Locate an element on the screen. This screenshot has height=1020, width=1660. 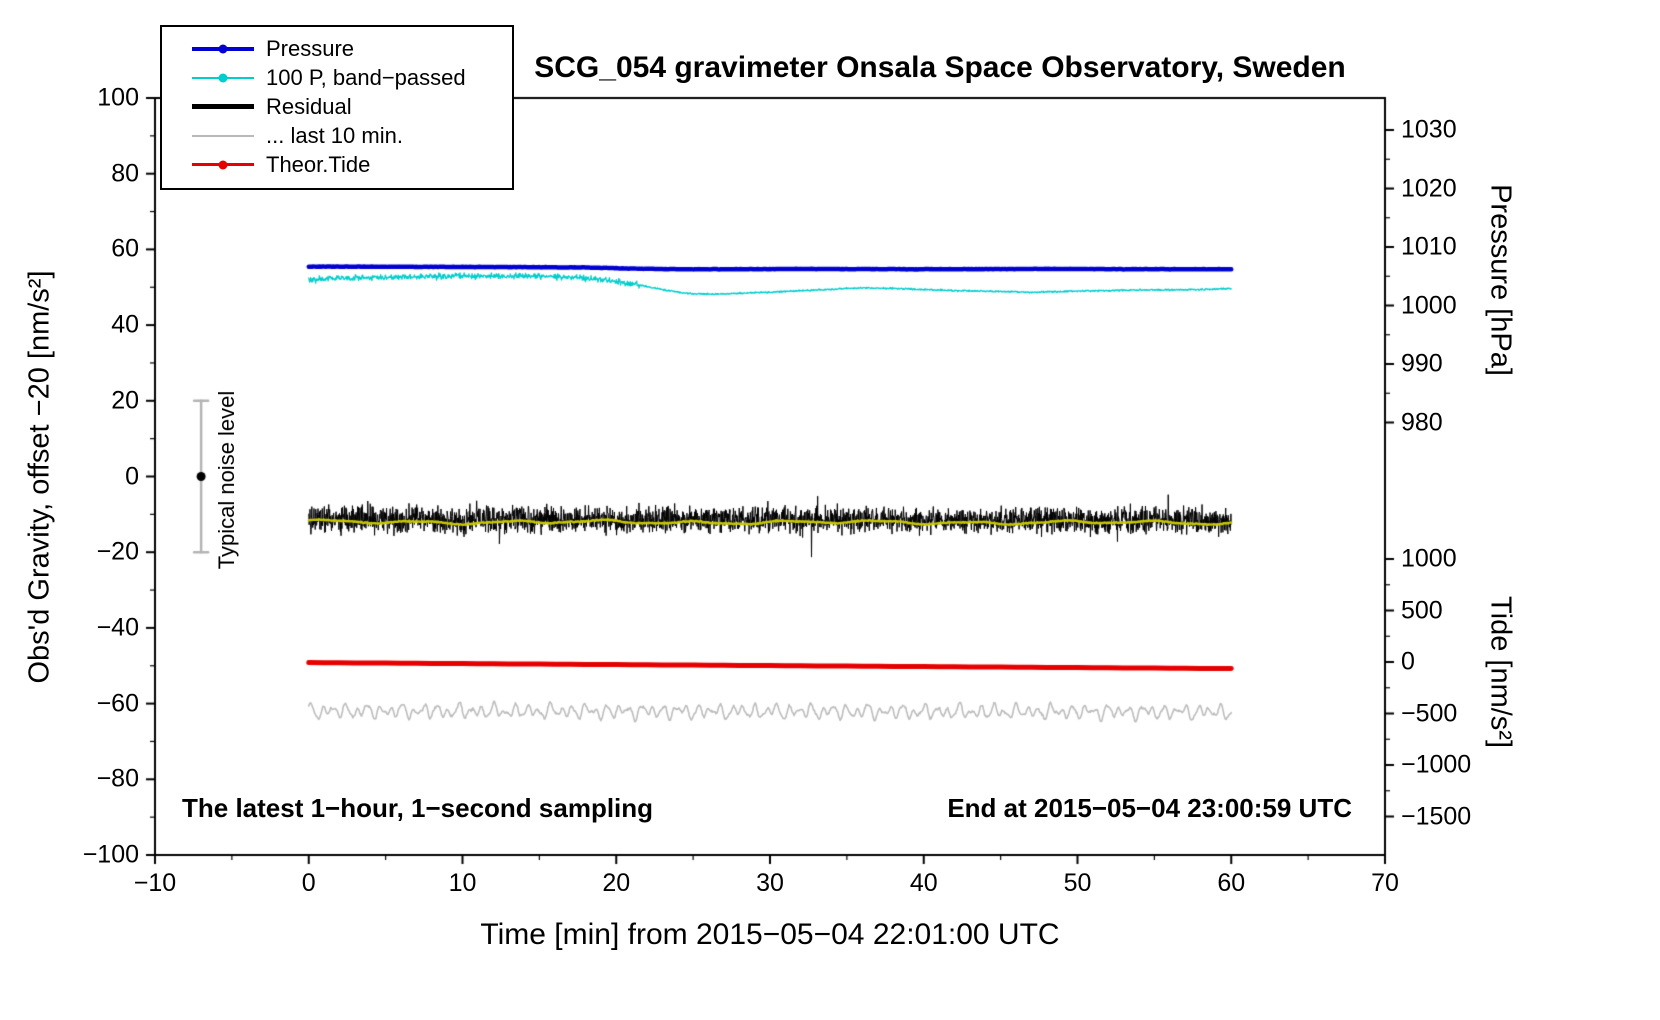
y-axis-pressure-title: Pressure [hPa] is located at coordinates (1500, 280).